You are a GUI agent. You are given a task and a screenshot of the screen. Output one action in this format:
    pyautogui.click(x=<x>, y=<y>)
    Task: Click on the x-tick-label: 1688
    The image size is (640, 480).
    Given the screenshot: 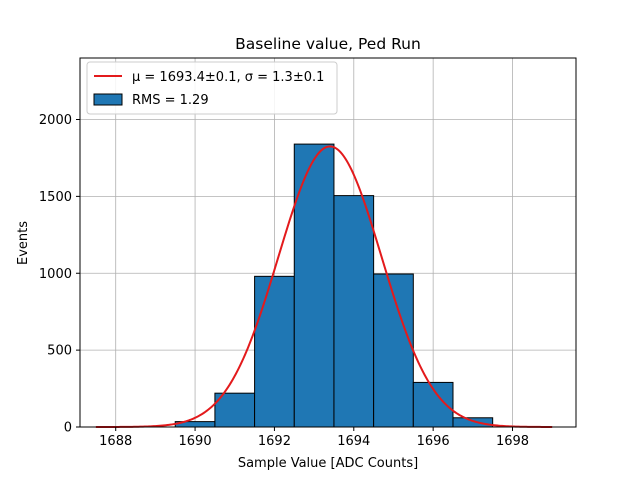 What is the action you would take?
    pyautogui.click(x=115, y=441)
    